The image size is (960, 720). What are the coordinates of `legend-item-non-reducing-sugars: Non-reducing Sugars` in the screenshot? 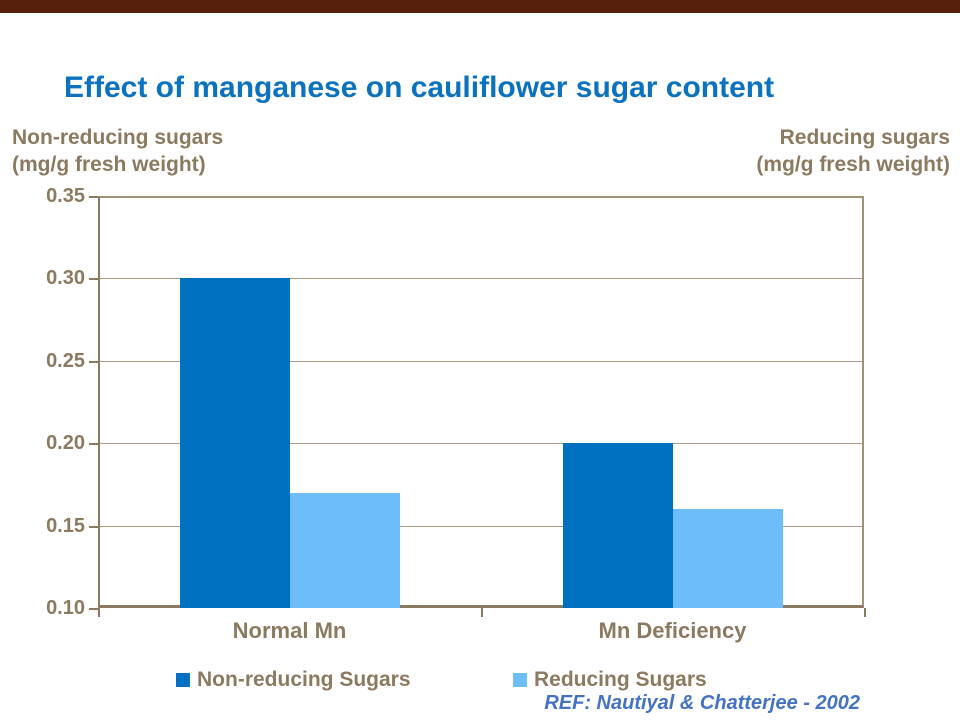 It's located at (293, 680).